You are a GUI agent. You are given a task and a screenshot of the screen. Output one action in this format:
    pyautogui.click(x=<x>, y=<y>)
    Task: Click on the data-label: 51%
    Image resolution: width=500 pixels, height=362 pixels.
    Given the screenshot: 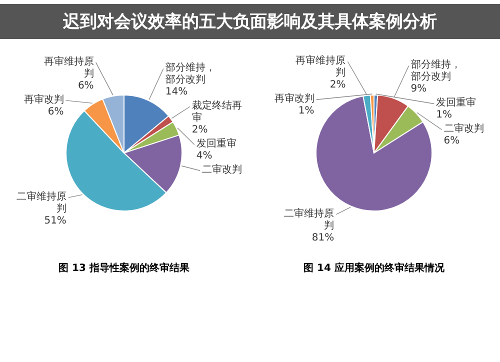 What is the action you would take?
    pyautogui.click(x=55, y=221)
    